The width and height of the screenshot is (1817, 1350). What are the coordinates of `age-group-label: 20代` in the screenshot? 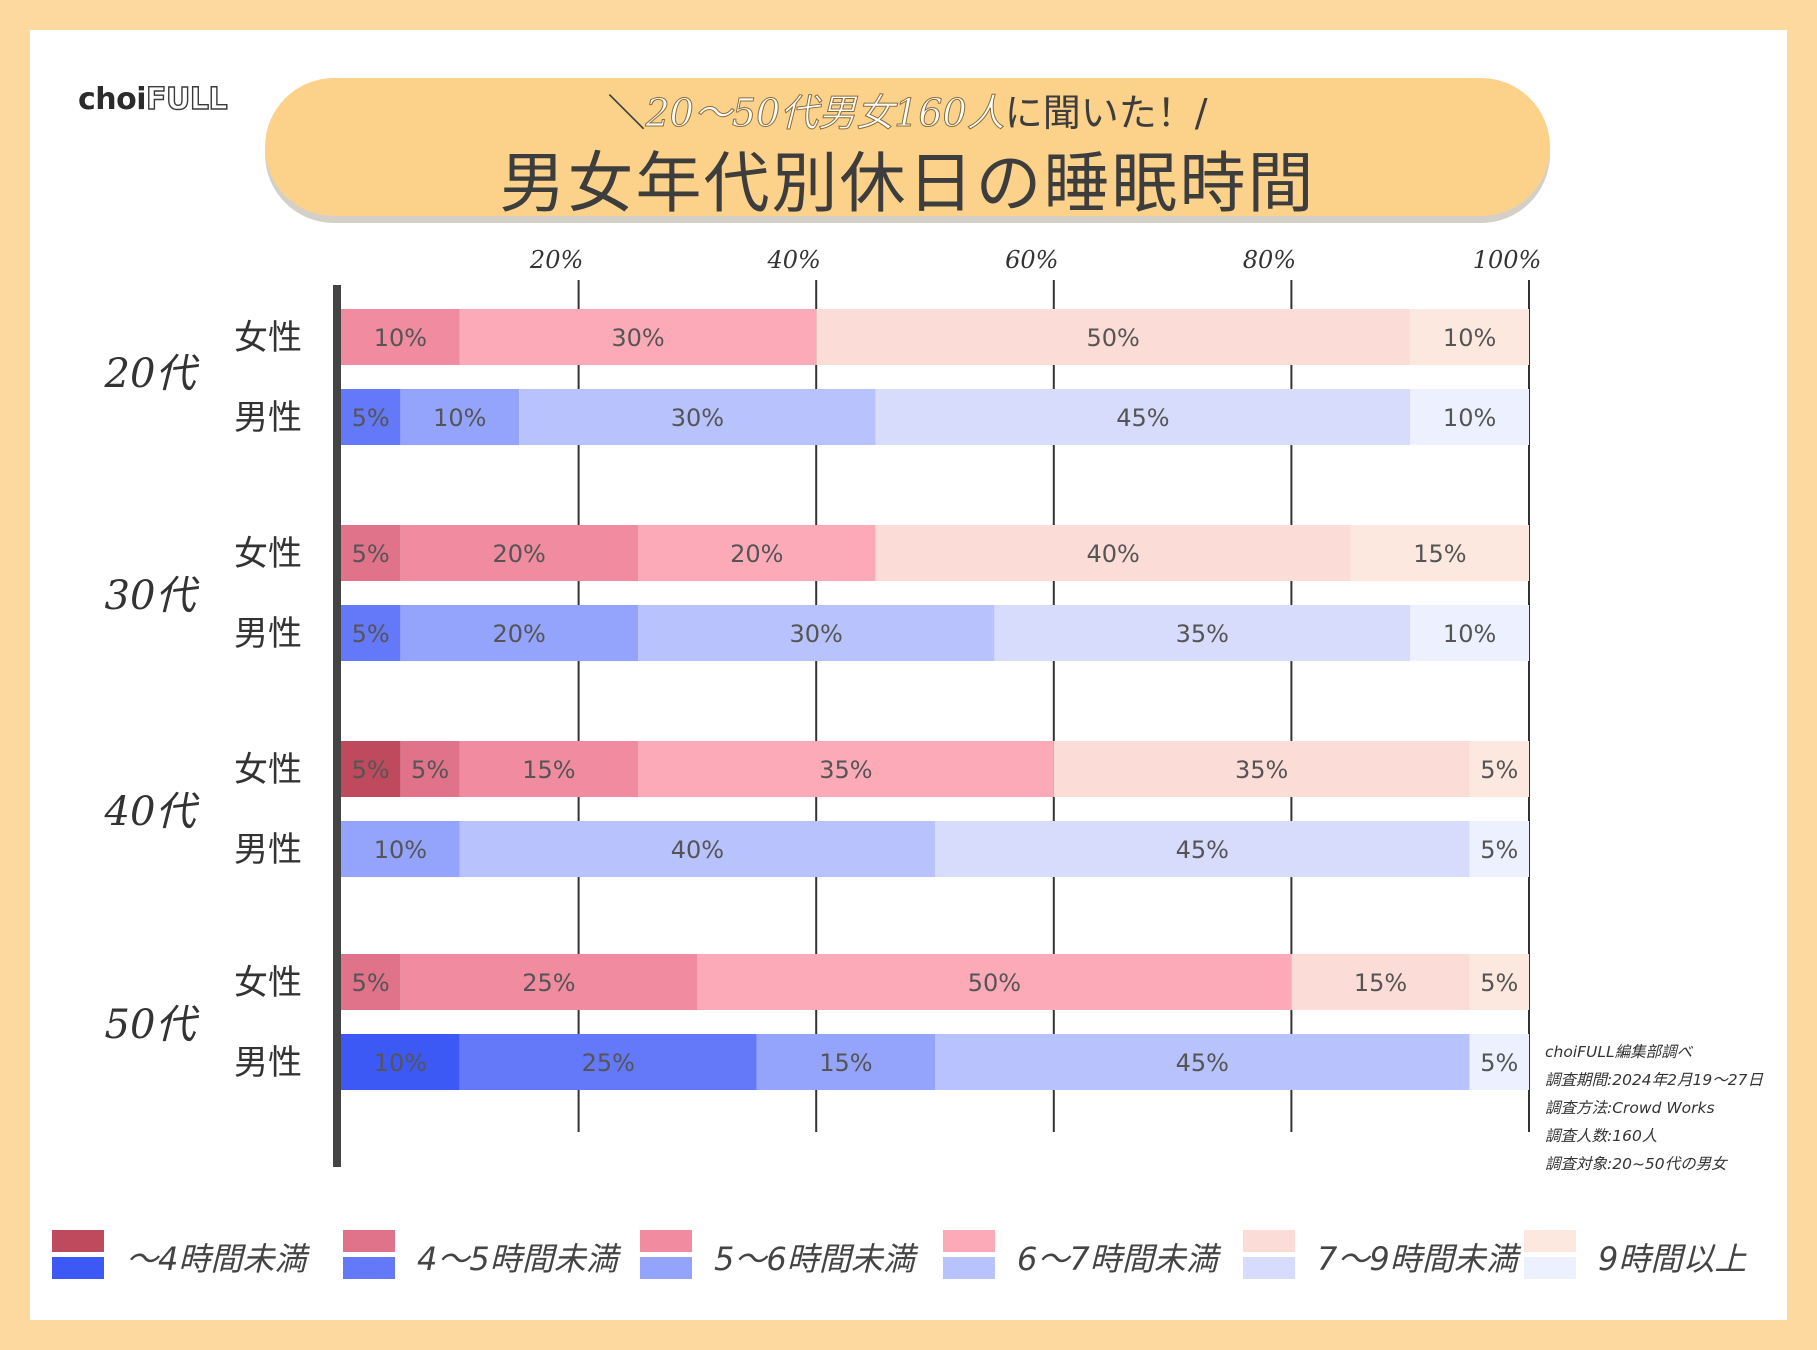 It's located at (152, 374).